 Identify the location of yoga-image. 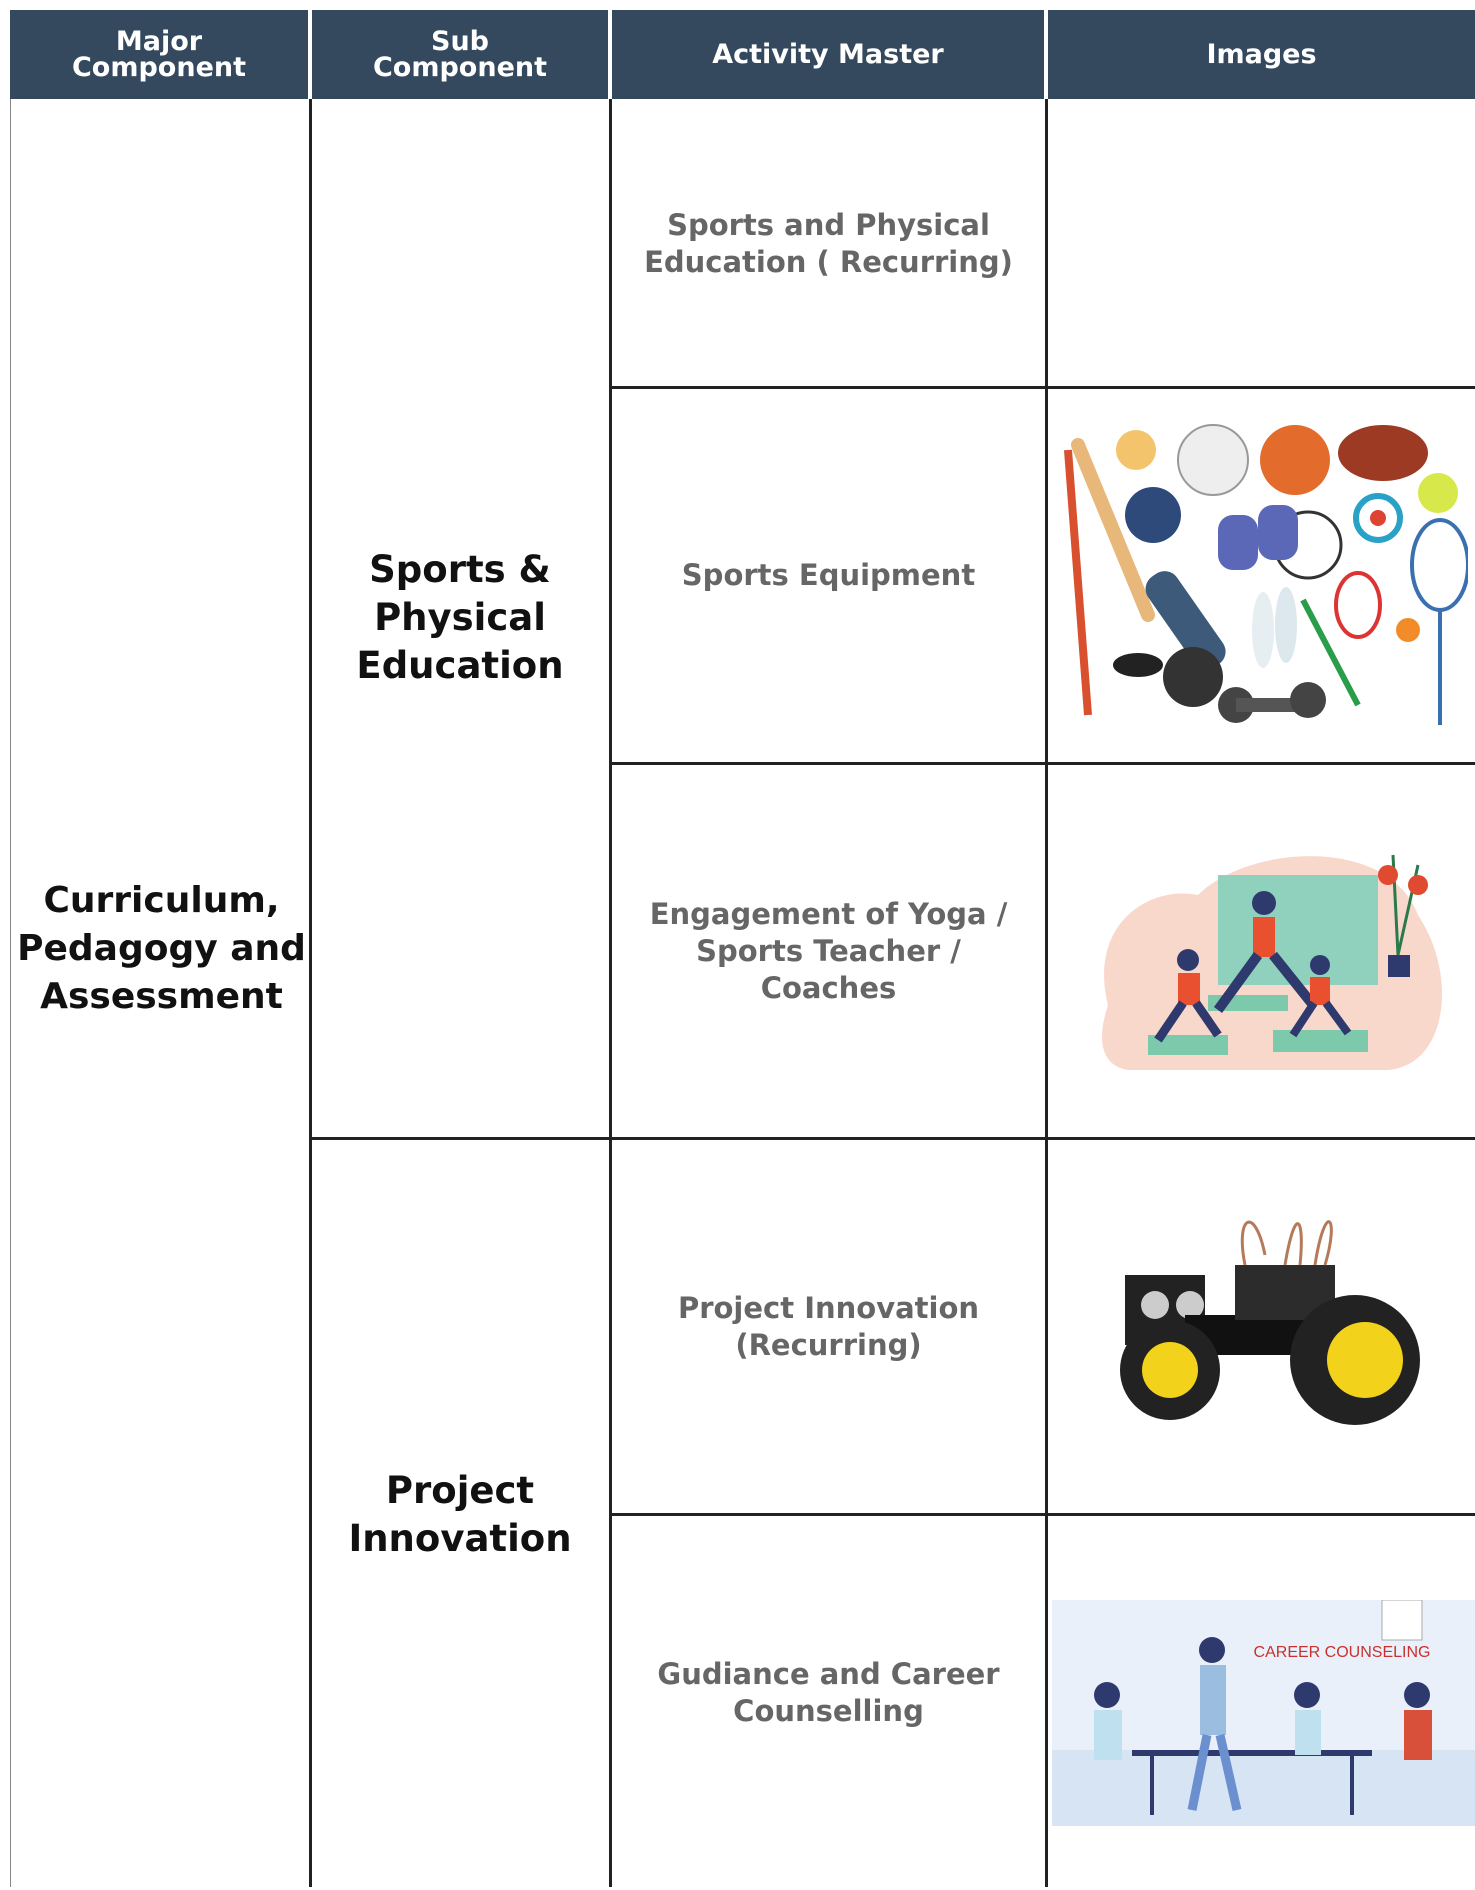
(1272, 962).